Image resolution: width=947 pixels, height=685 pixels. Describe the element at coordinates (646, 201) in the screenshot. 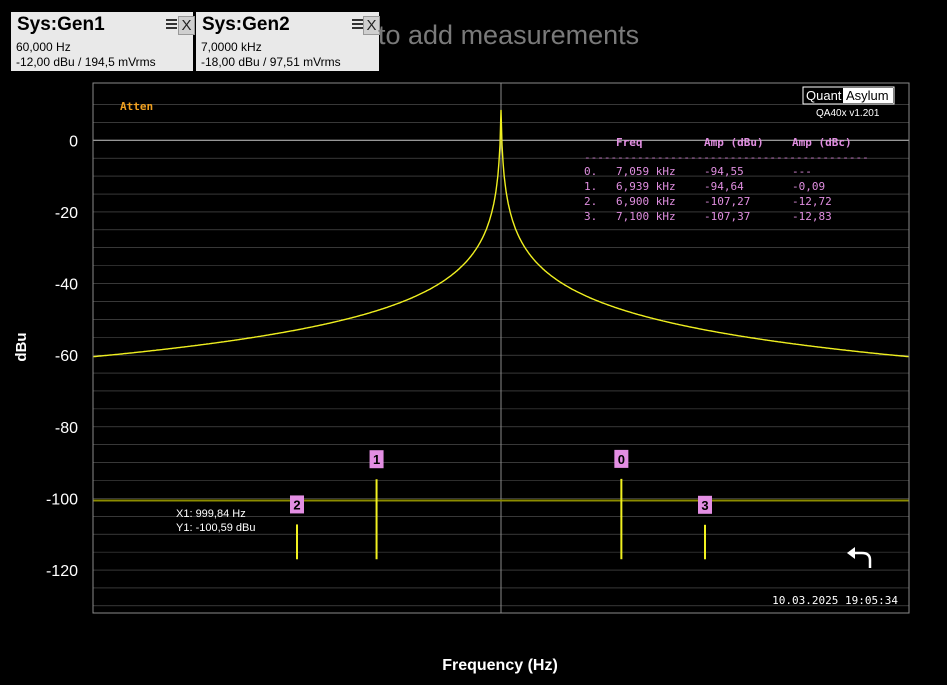

I see `table-cell: 6,900 kHz` at that location.